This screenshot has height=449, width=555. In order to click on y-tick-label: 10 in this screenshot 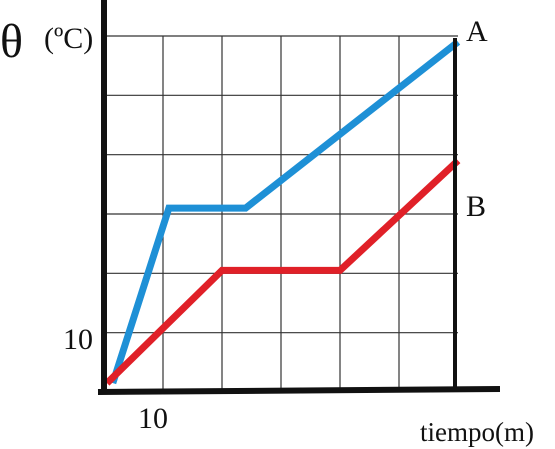, I will do `click(78, 339)`.